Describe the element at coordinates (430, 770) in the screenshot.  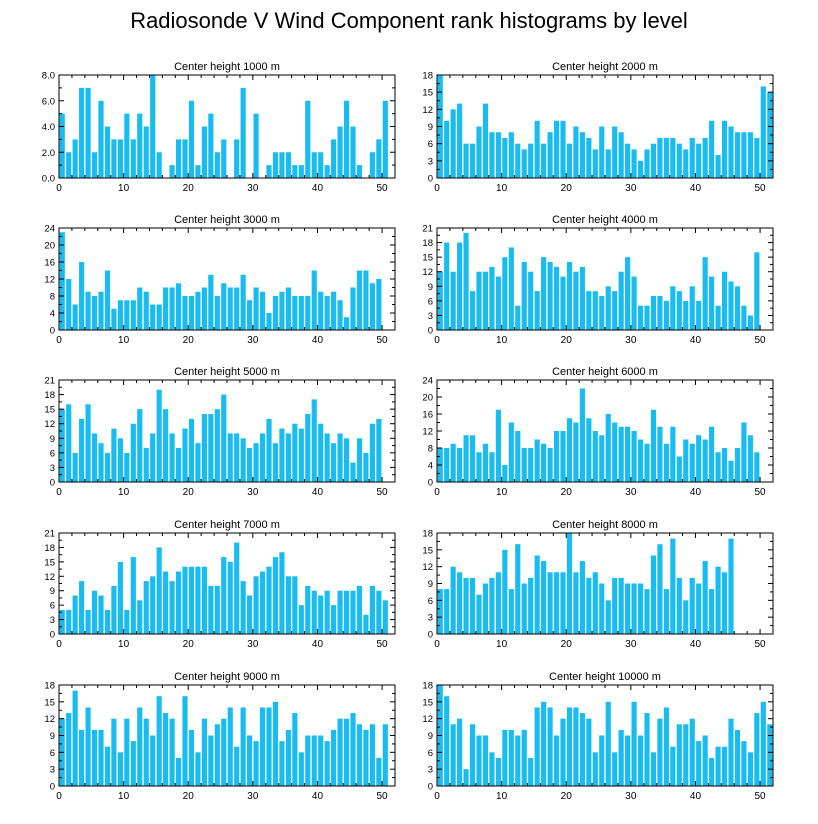
I see `y-tick-label: 3` at that location.